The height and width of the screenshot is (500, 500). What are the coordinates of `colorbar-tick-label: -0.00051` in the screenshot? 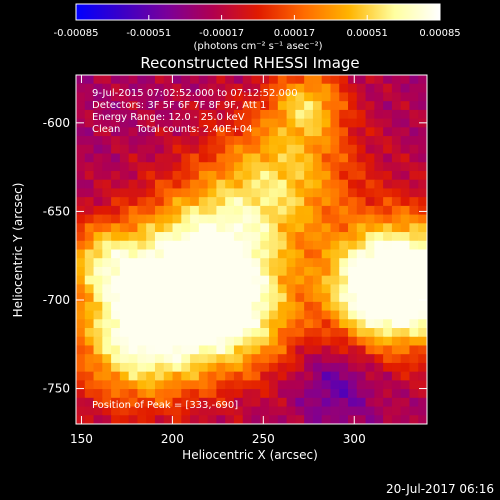 It's located at (148, 33).